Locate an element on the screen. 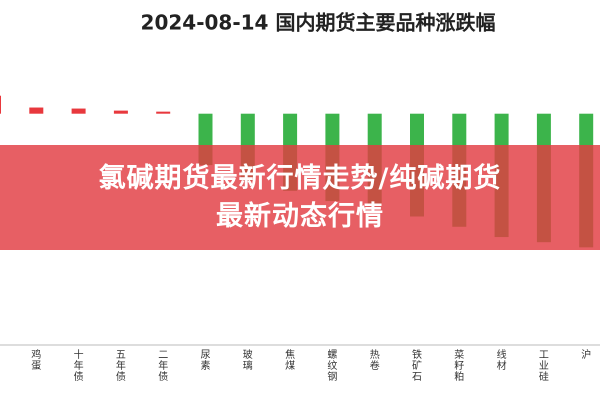 This screenshot has width=600, height=400. x-tick-label: 二年债 is located at coordinates (163, 366).